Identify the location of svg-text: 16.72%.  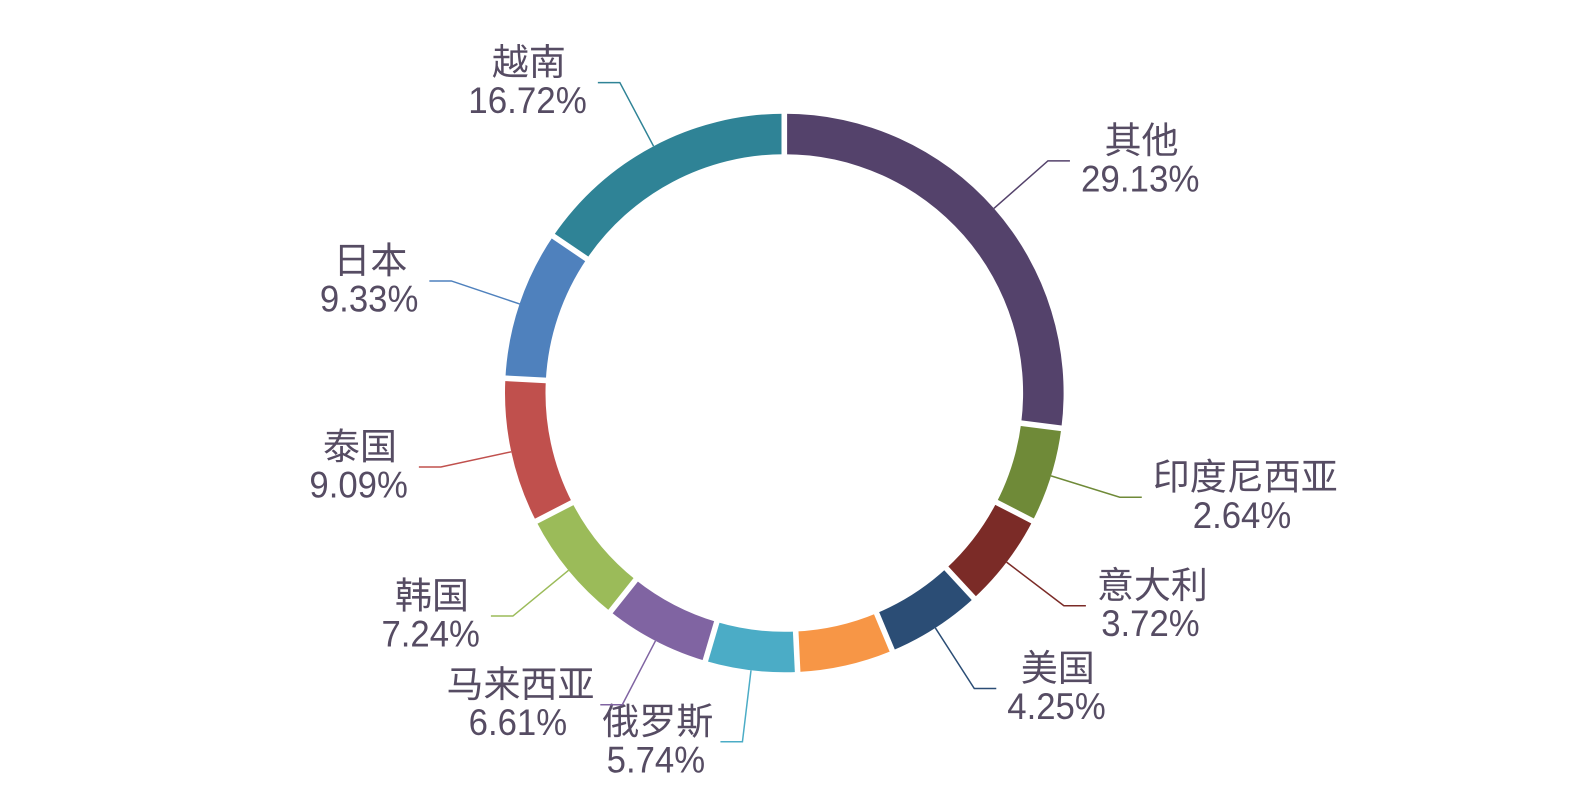
(527, 100).